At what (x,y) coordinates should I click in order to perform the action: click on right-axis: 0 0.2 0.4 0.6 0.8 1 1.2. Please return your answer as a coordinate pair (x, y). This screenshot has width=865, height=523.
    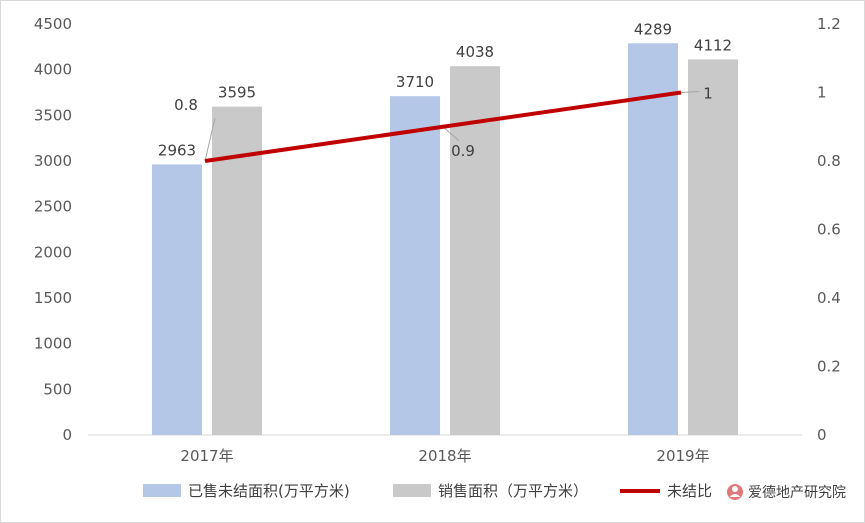
    Looking at the image, I should click on (829, 229).